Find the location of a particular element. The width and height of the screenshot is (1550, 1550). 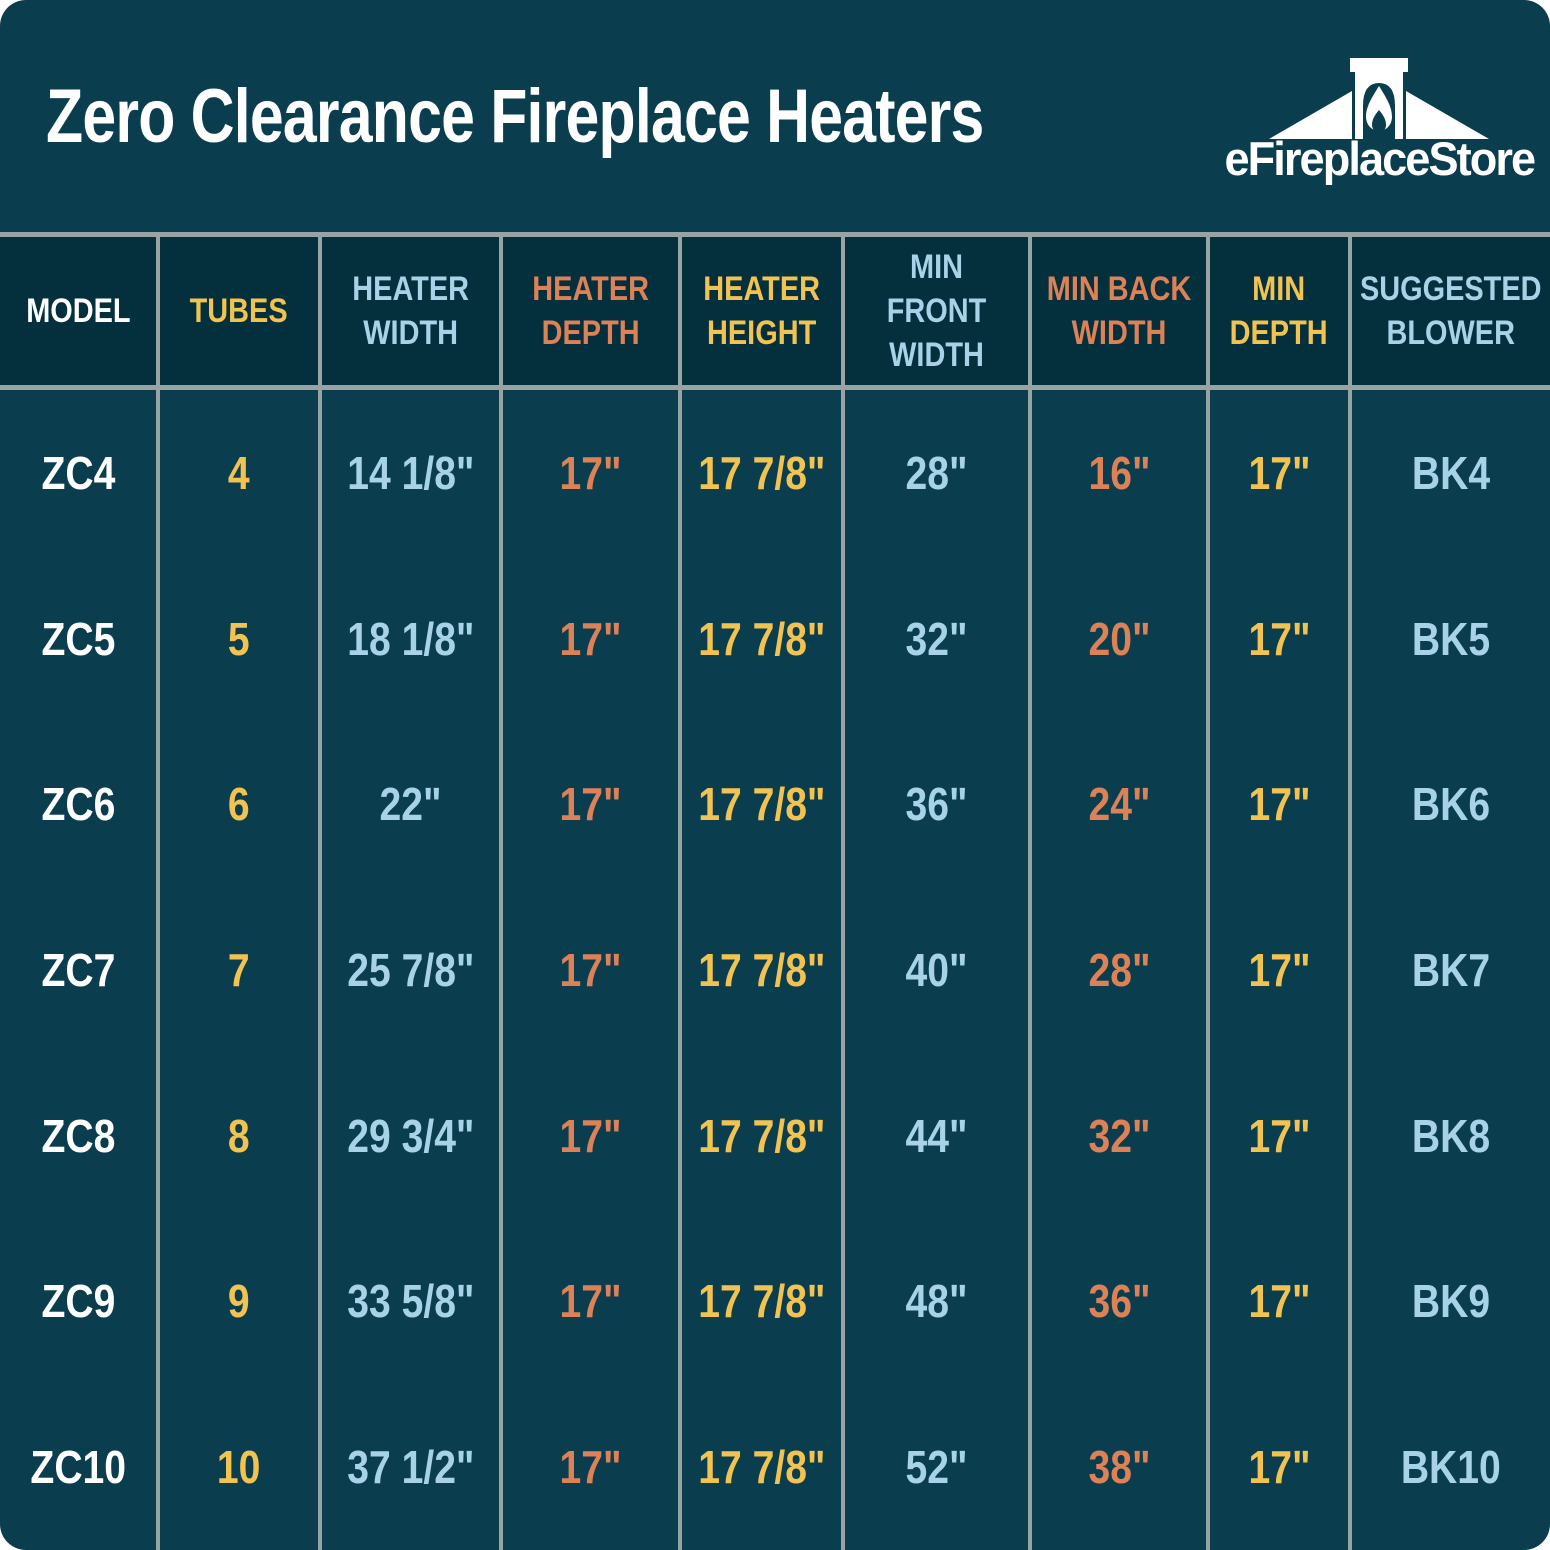

cell-value: 44" is located at coordinates (936, 1135).